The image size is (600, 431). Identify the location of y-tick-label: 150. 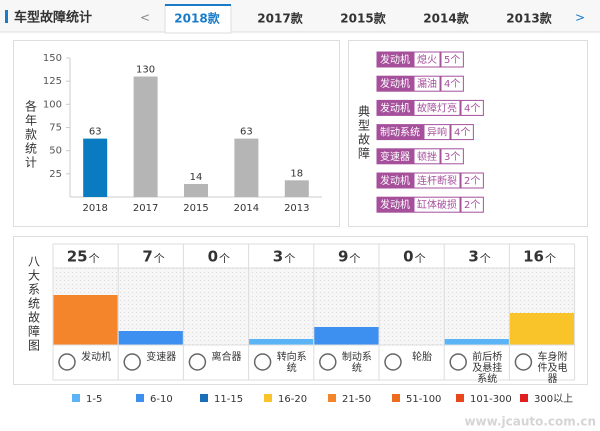
(52, 58).